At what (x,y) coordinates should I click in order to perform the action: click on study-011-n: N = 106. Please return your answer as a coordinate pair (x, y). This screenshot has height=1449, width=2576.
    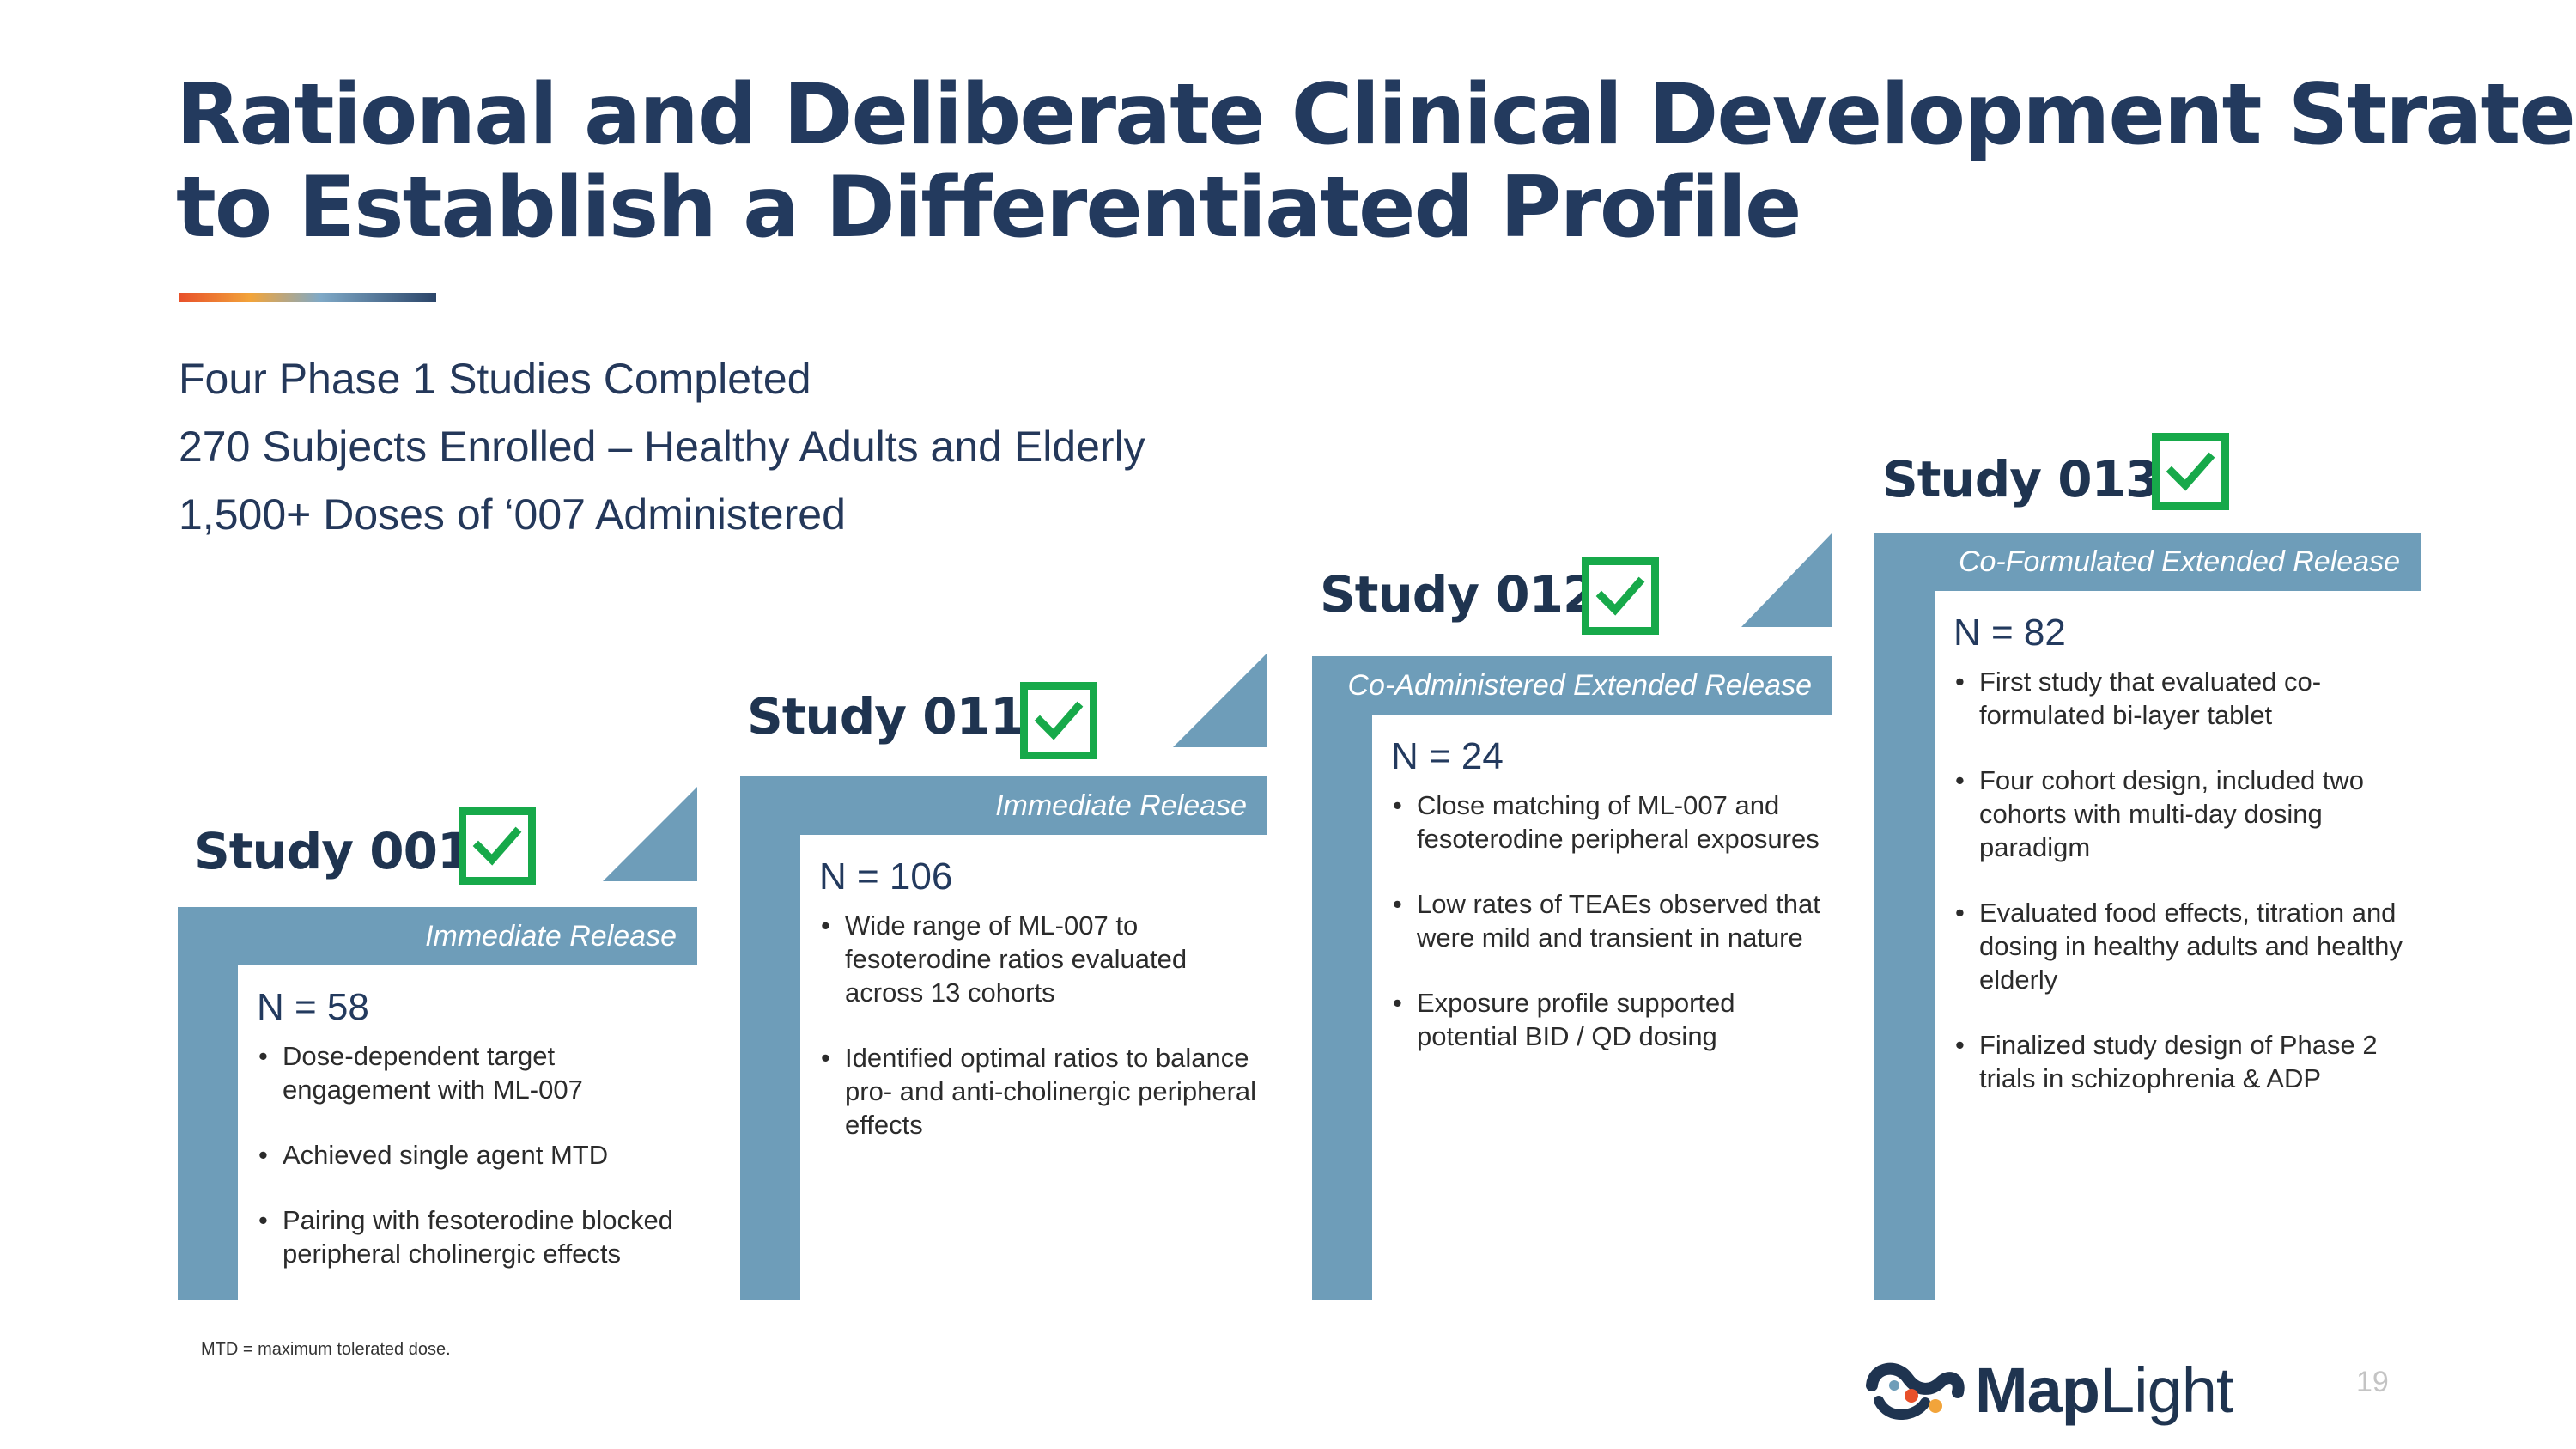
    Looking at the image, I should click on (886, 876).